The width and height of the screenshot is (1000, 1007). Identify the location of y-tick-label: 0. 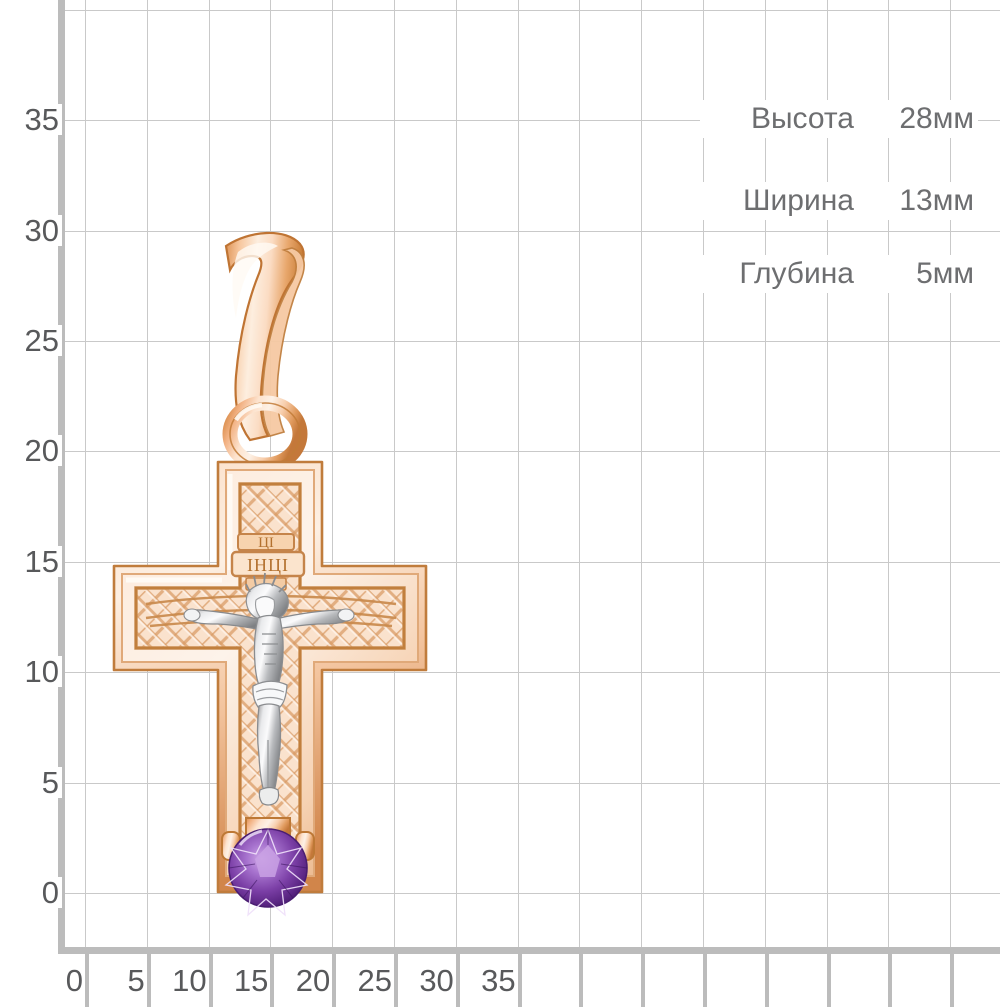
(31, 892).